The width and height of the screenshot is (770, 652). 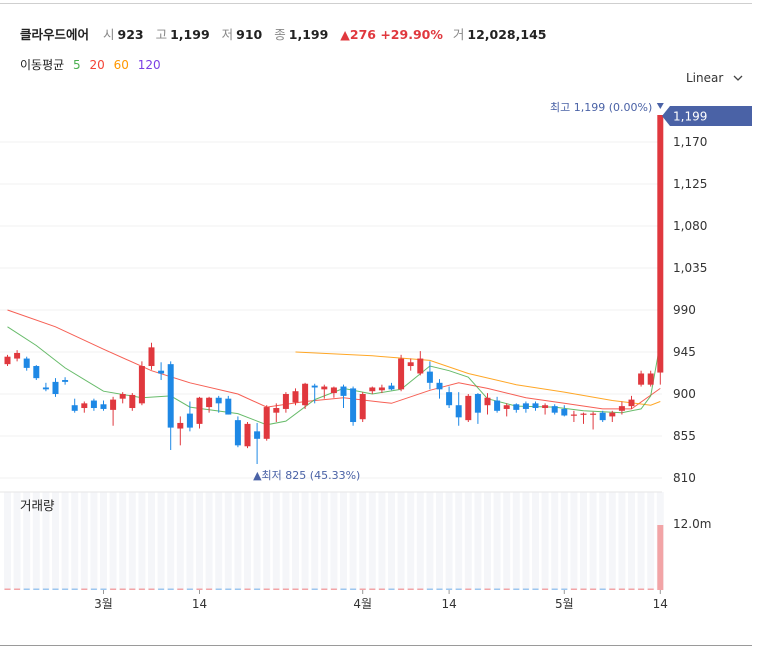 What do you see at coordinates (121, 65) in the screenshot?
I see `ma60-label: 60` at bounding box center [121, 65].